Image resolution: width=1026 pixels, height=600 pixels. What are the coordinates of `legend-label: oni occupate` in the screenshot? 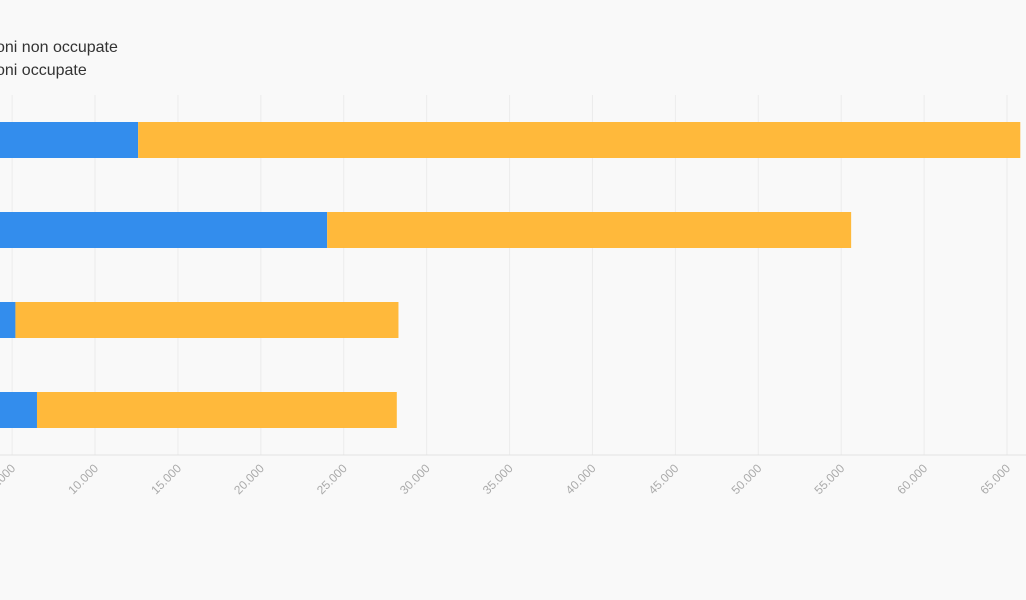 It's located at (43, 70).